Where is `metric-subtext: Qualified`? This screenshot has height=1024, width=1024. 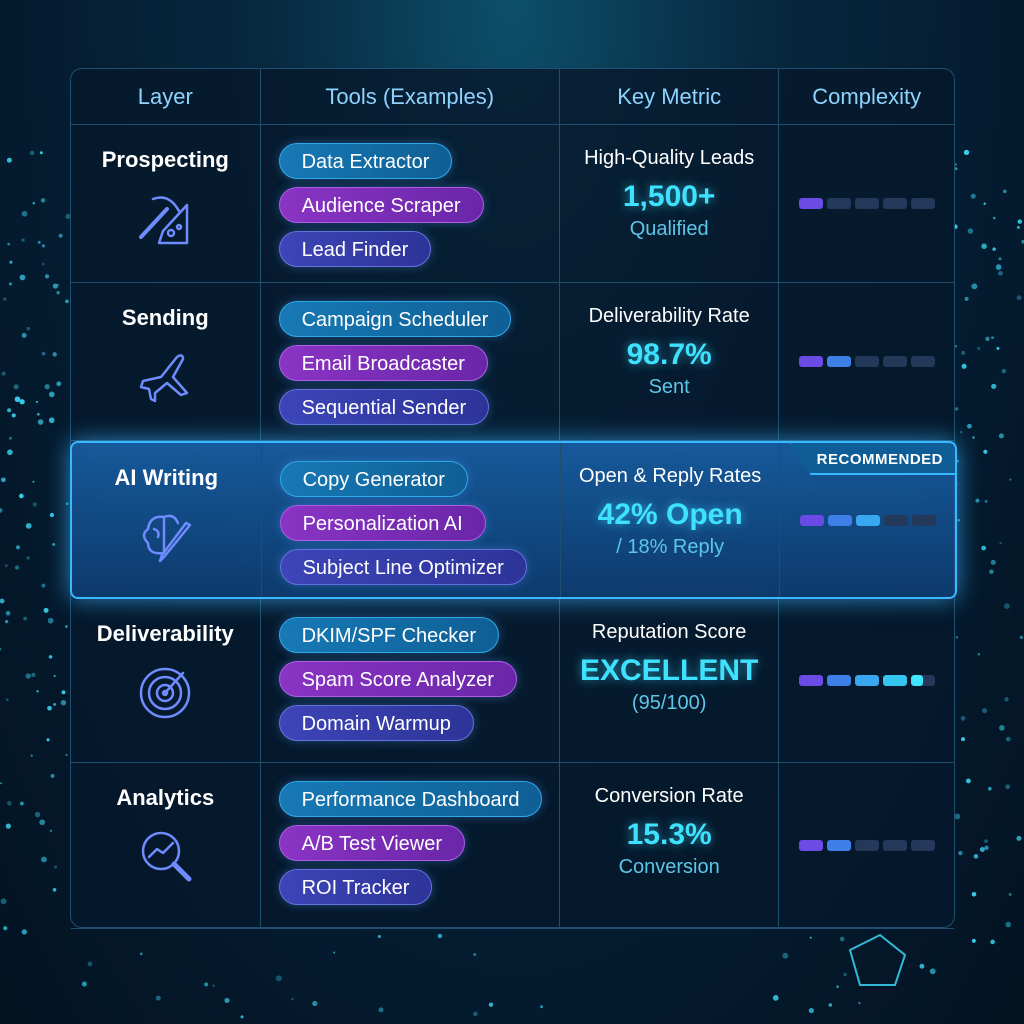 metric-subtext: Qualified is located at coordinates (669, 229).